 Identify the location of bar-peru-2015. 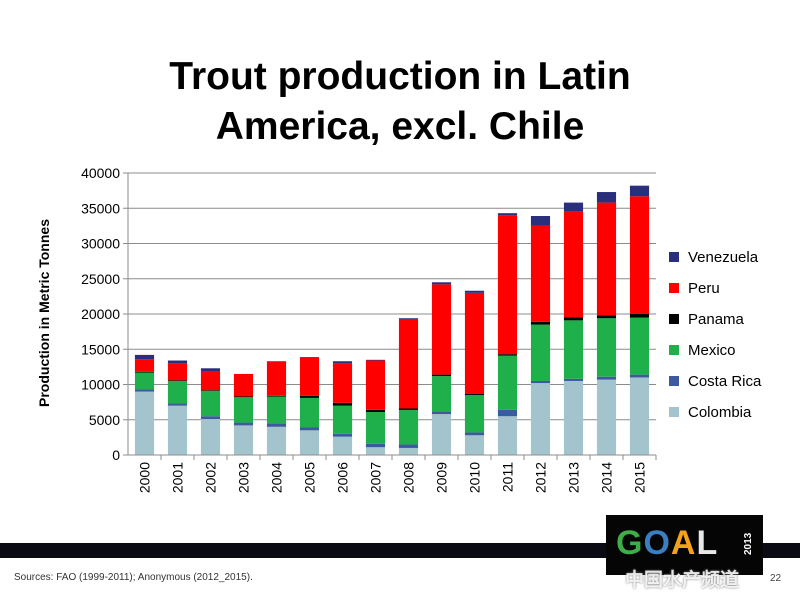
(639, 255).